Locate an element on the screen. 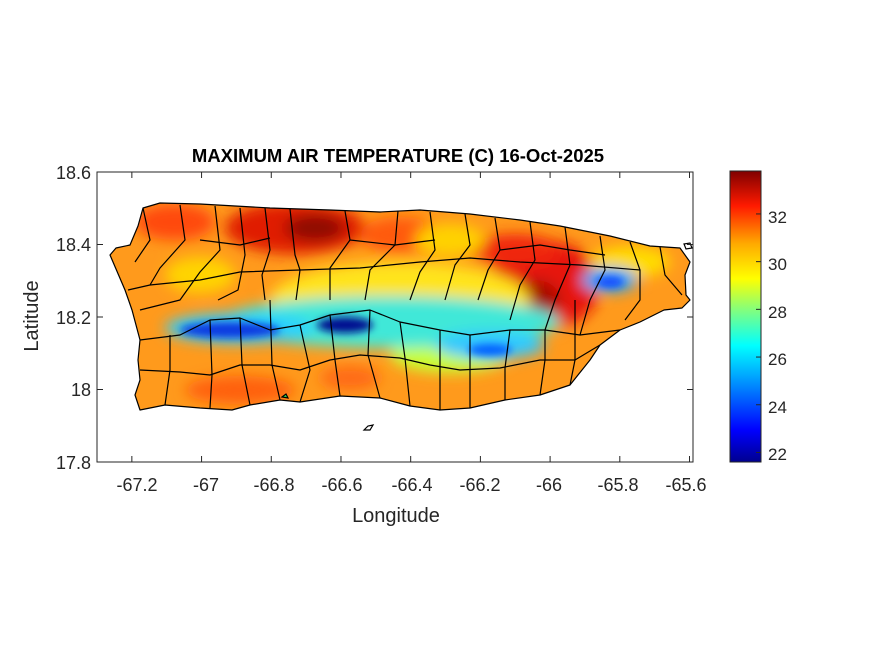  x-tick-label: -66.4 is located at coordinates (411, 485).